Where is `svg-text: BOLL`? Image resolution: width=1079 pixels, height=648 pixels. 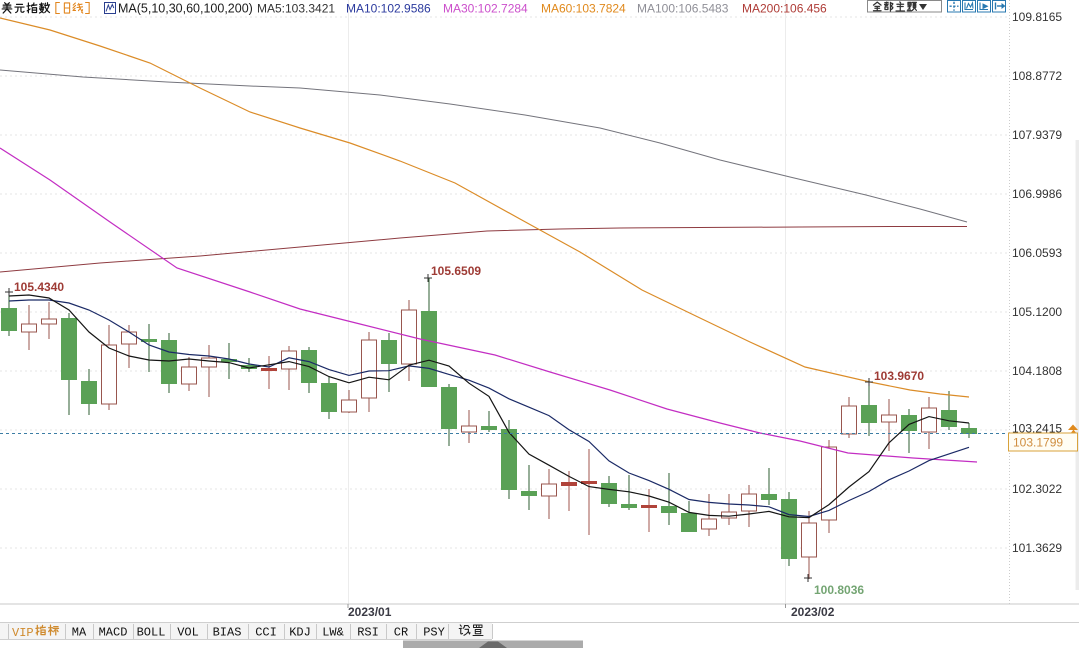
svg-text: BOLL is located at coordinates (151, 633).